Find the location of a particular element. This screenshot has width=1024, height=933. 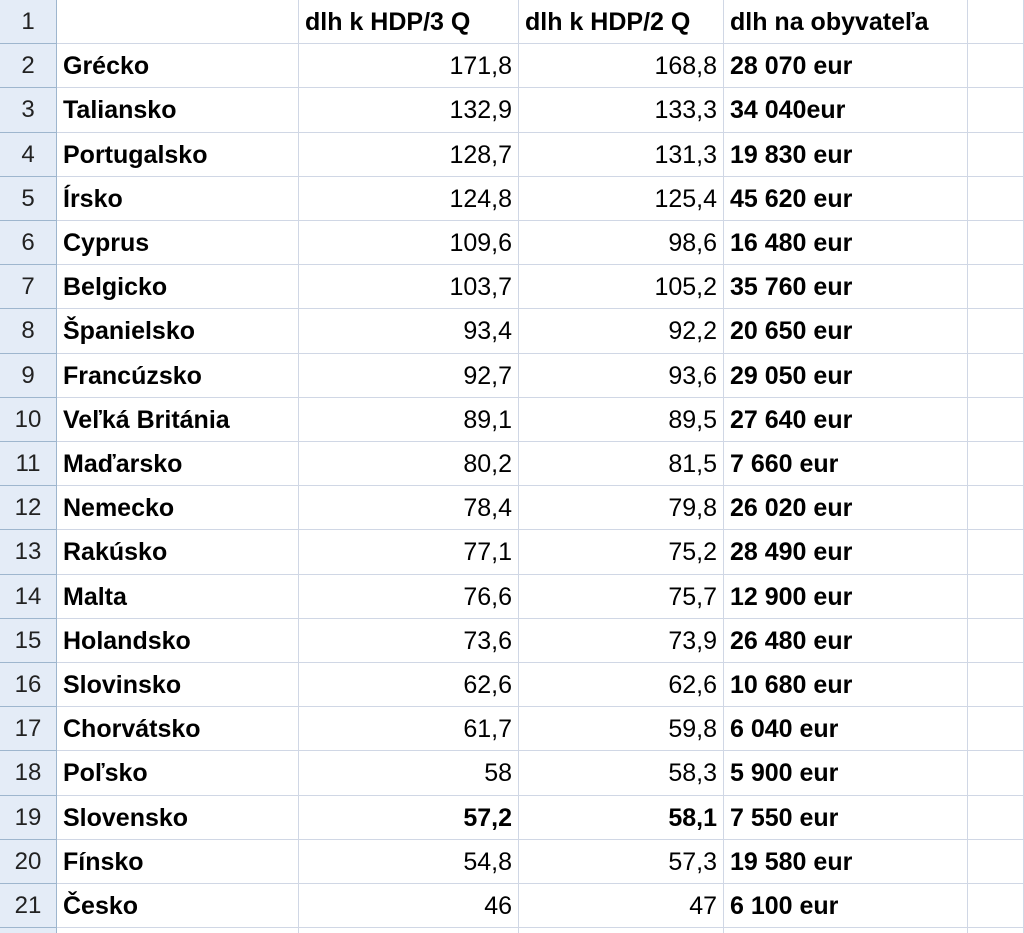

country-cell: Fínsko is located at coordinates (178, 861).